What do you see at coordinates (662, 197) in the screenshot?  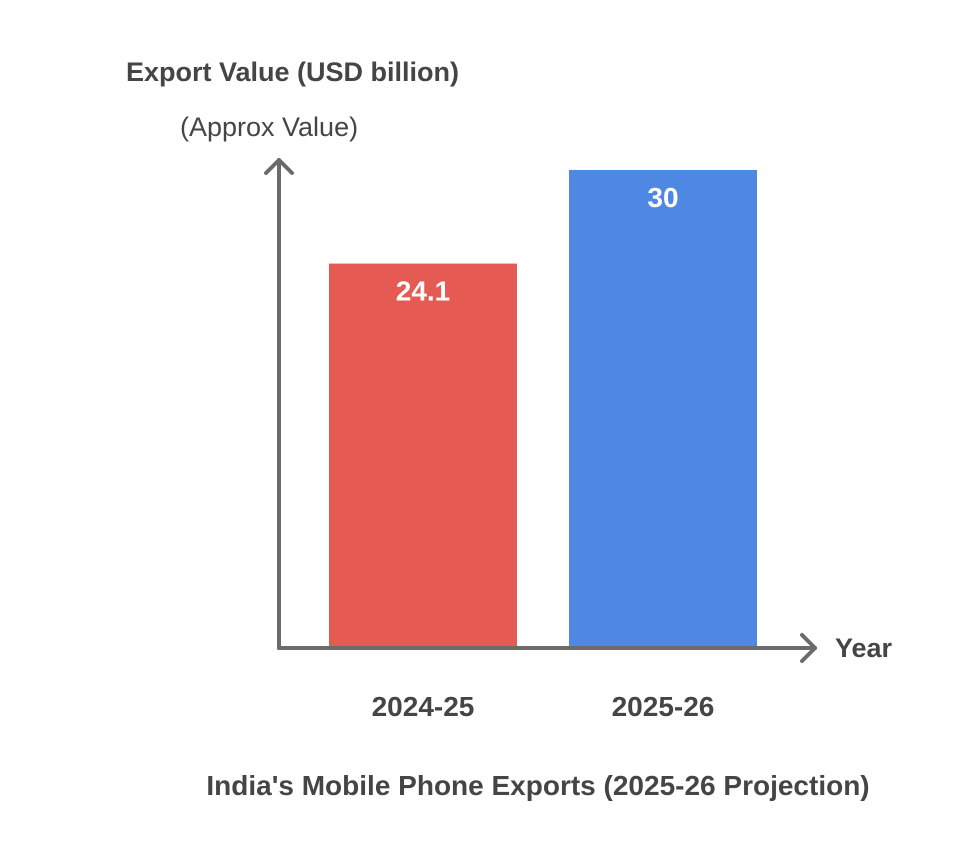 I see `bar-value-label-2025-26: 30` at bounding box center [662, 197].